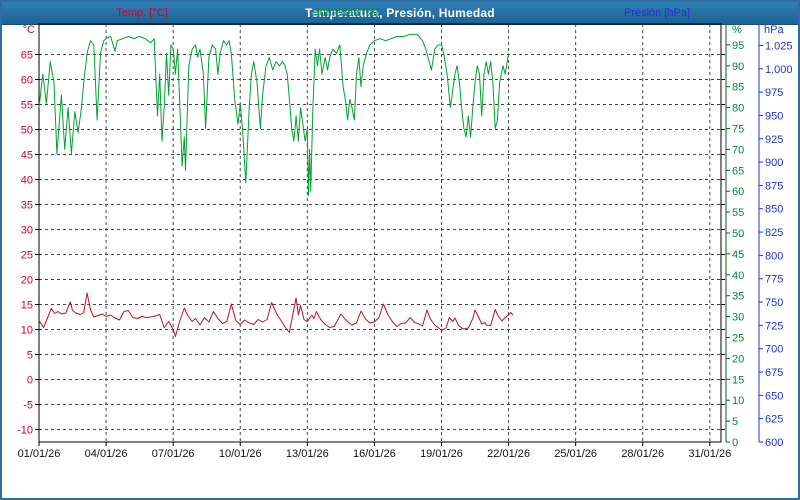 The height and width of the screenshot is (500, 800). What do you see at coordinates (738, 359) in the screenshot?
I see `humidity-tick-label: 20` at bounding box center [738, 359].